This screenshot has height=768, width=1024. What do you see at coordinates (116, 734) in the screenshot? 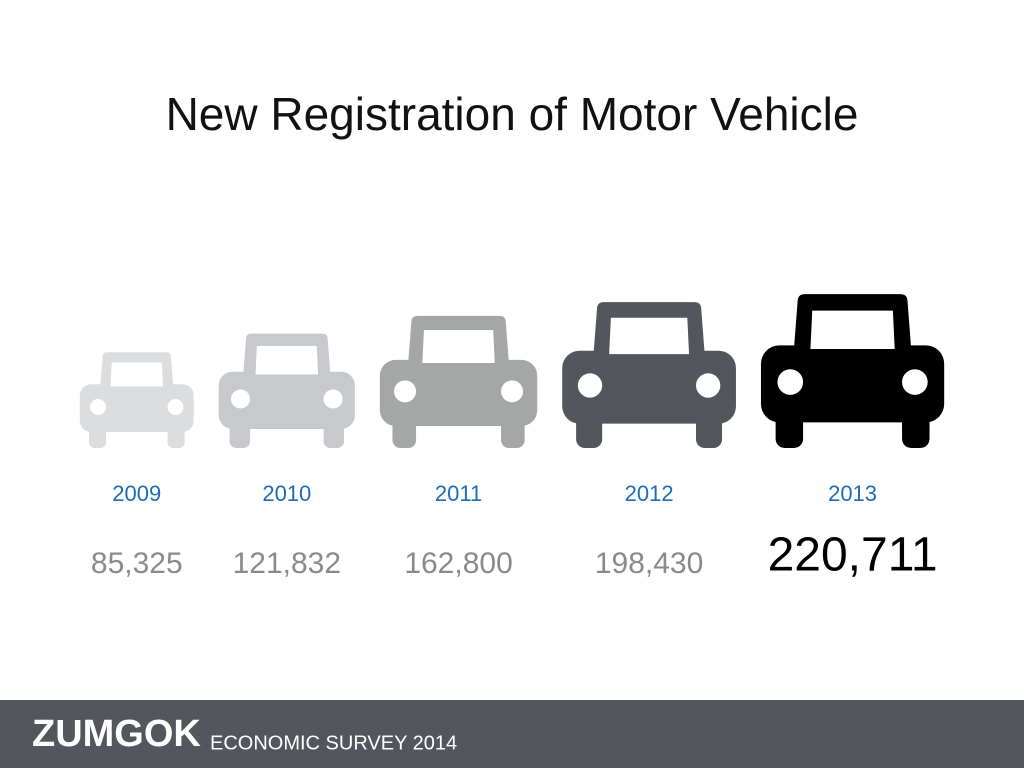
I see `footer-brand: ZUMGOK` at bounding box center [116, 734].